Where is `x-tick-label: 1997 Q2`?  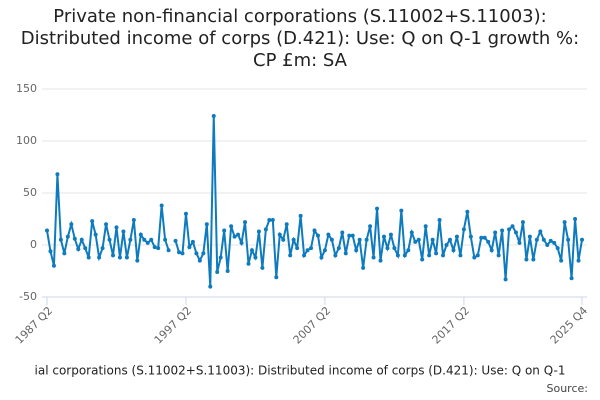
x-tick-label: 1997 Q2 is located at coordinates (173, 325).